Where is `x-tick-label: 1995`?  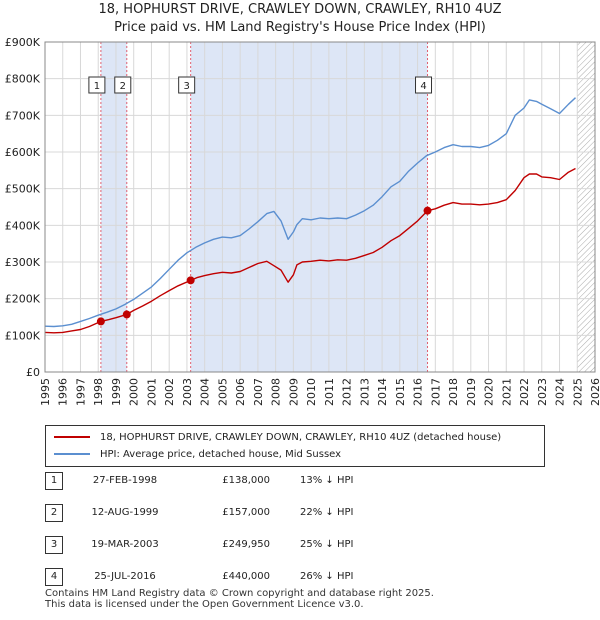 x-tick-label: 1995 is located at coordinates (45, 392).